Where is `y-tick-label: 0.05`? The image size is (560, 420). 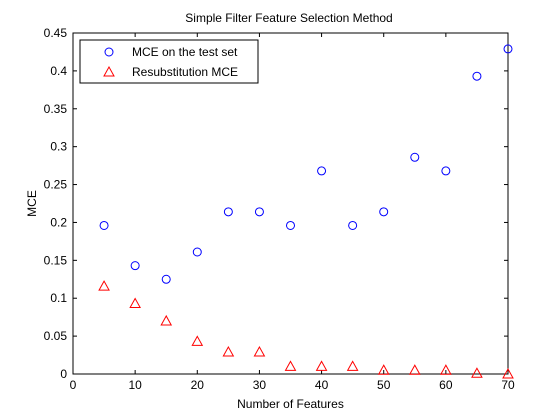 y-tick-label: 0.05 is located at coordinates (56, 336).